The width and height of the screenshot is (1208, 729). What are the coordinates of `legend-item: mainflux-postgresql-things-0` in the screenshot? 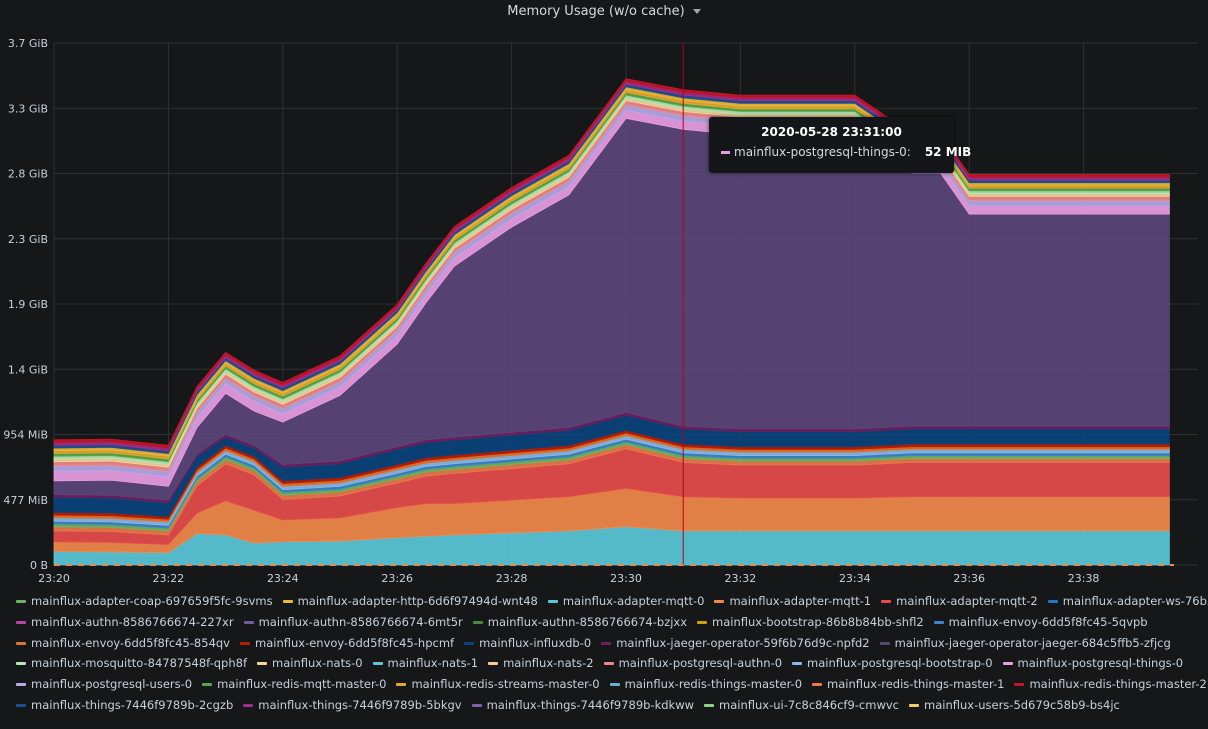 It's located at (1092, 663).